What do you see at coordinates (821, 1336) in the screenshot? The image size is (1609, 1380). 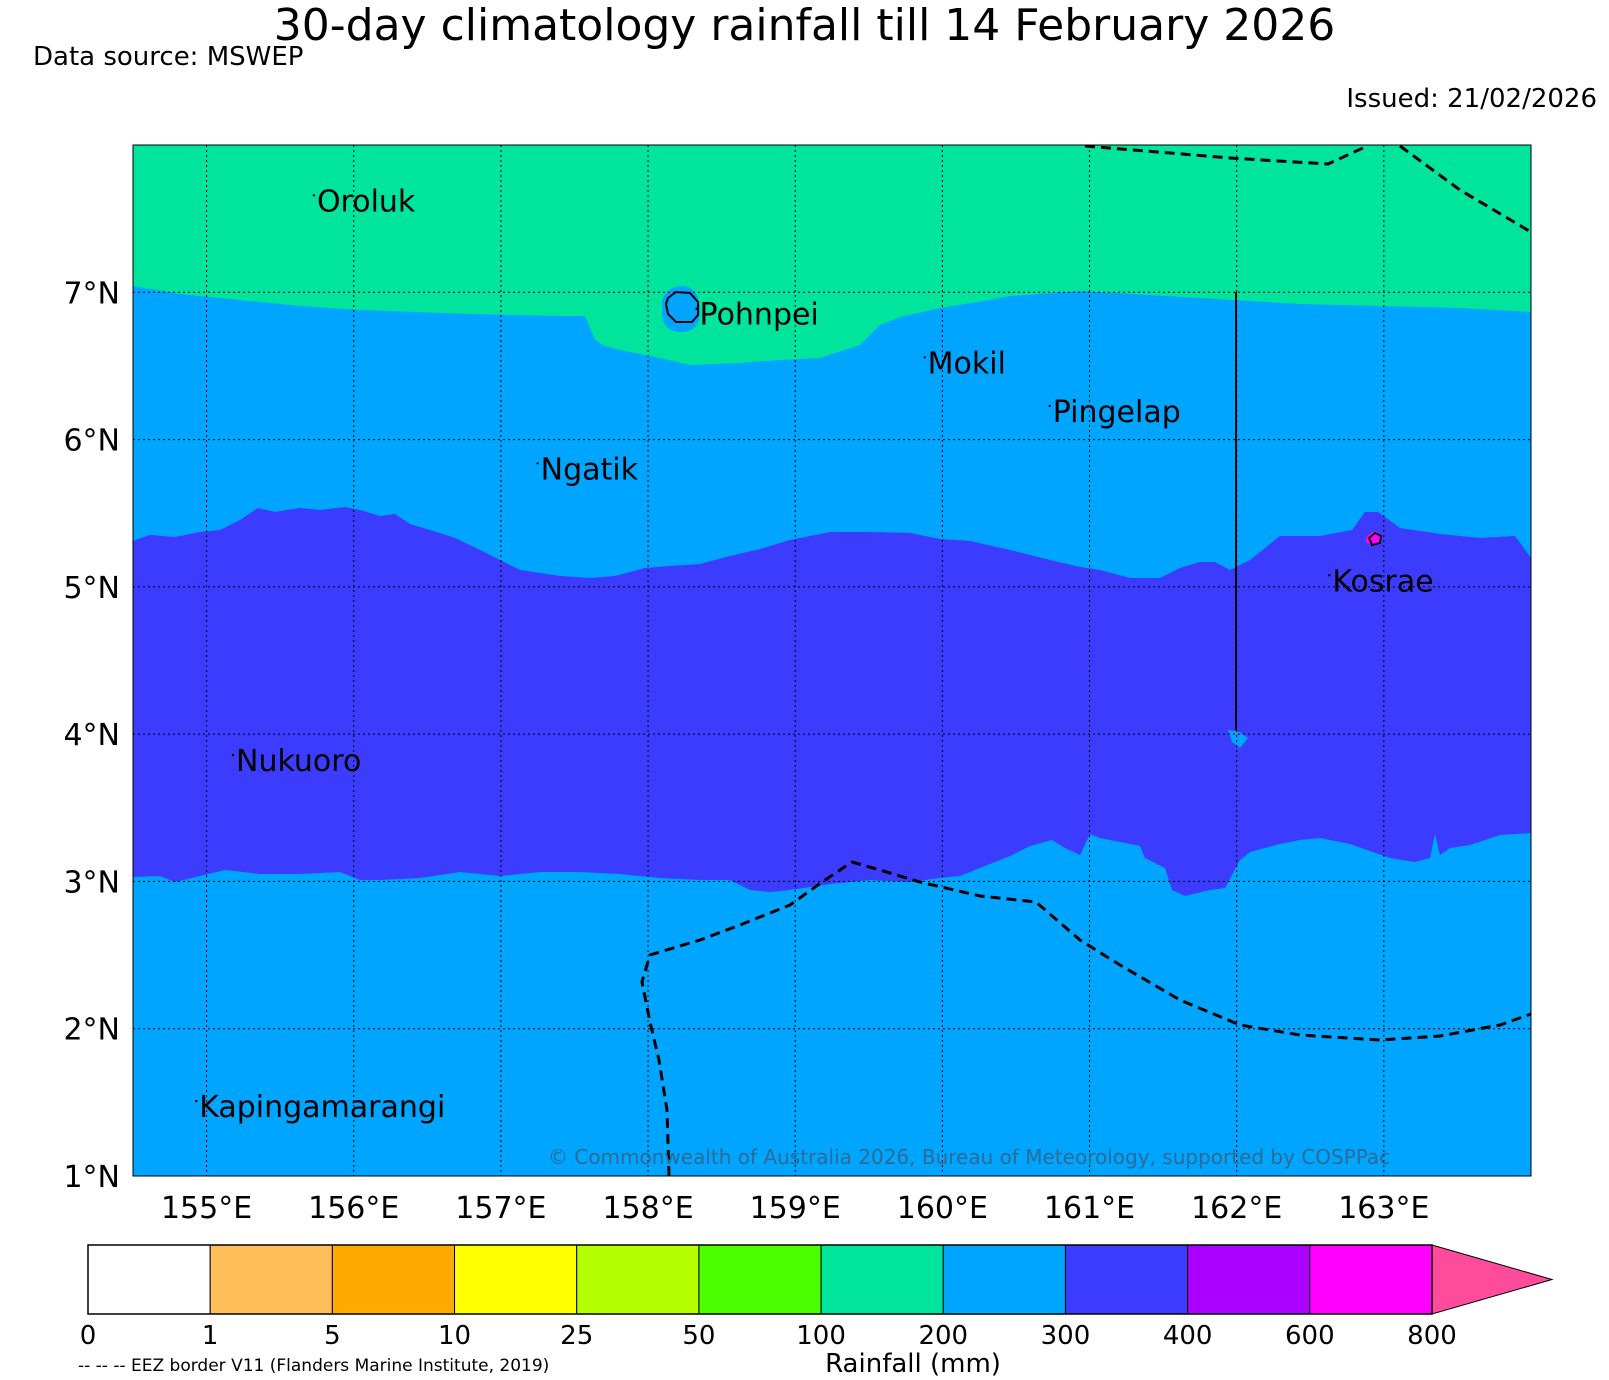 I see `colorbar-tick-label: 100` at bounding box center [821, 1336].